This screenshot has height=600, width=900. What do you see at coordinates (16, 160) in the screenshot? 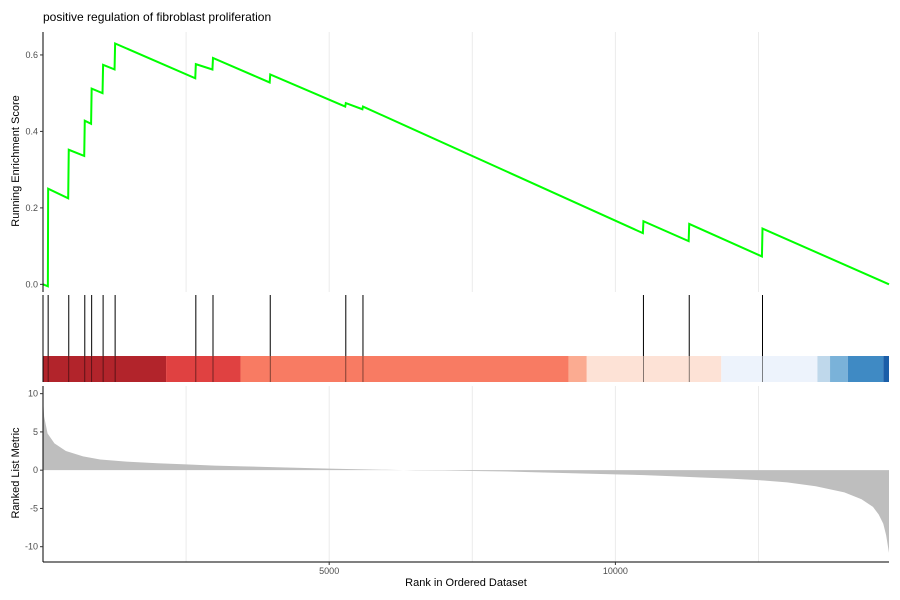
I see `y-axis-title-top: Running Enrichment Score` at bounding box center [16, 160].